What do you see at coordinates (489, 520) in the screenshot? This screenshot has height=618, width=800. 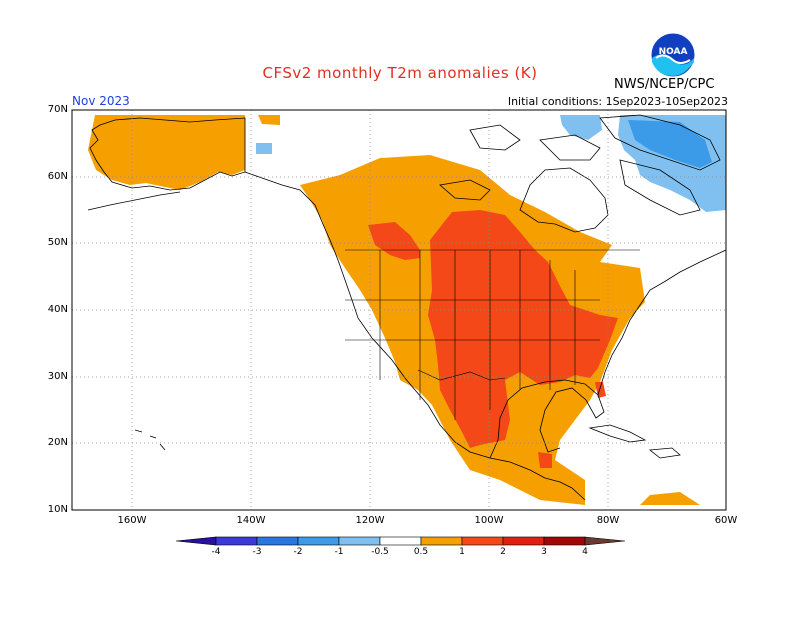 I see `lon-label: 100W` at bounding box center [489, 520].